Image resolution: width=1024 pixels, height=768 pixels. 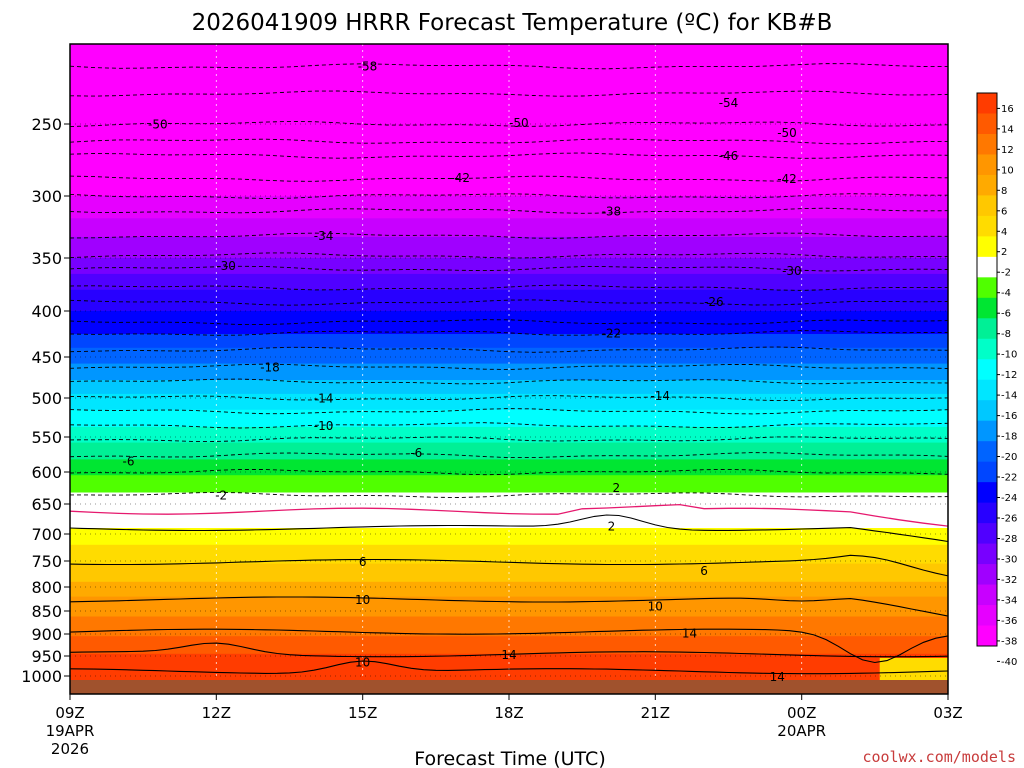 I want to click on colorbar-label: -8, so click(x=1006, y=334).